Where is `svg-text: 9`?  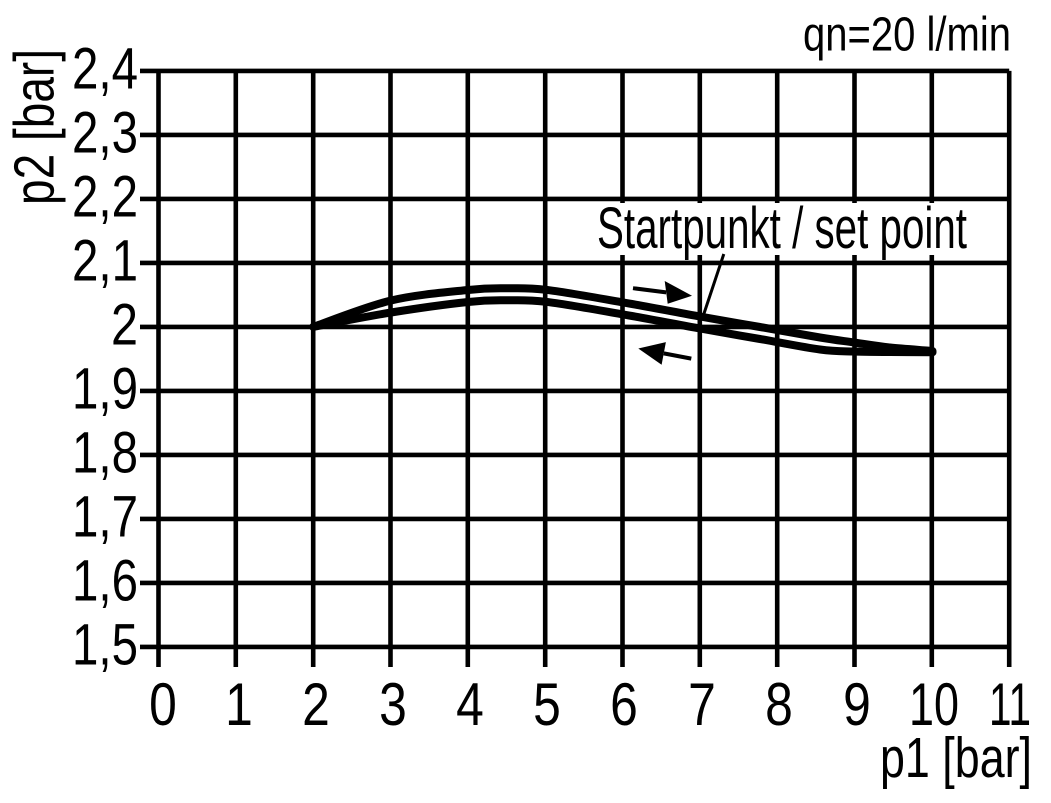
svg-text: 9 is located at coordinates (857, 704).